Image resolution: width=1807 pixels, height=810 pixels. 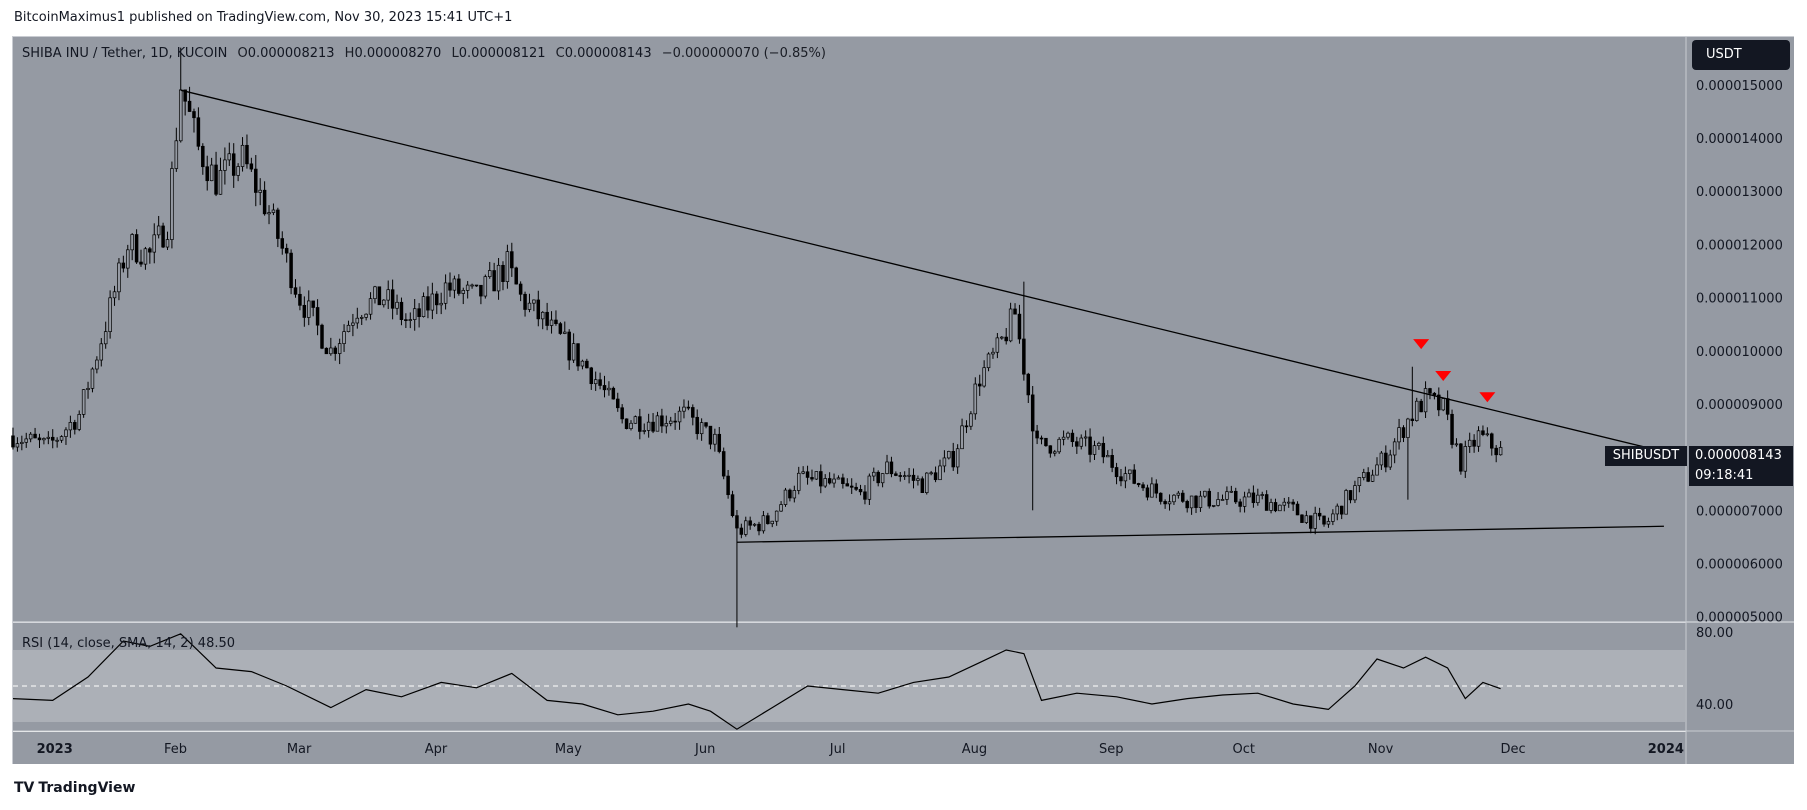 What do you see at coordinates (1739, 192) in the screenshot?
I see `price-tick-label: 0.000013000` at bounding box center [1739, 192].